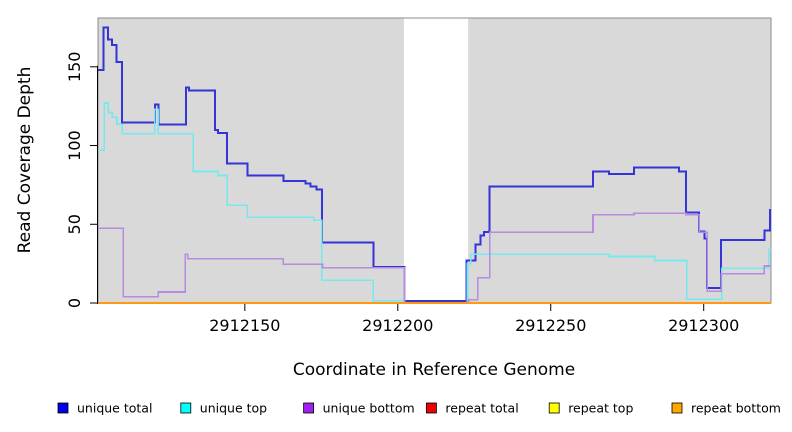 This screenshot has width=792, height=432. What do you see at coordinates (233, 408) in the screenshot?
I see `legend-label-unique-top: unique top` at bounding box center [233, 408].